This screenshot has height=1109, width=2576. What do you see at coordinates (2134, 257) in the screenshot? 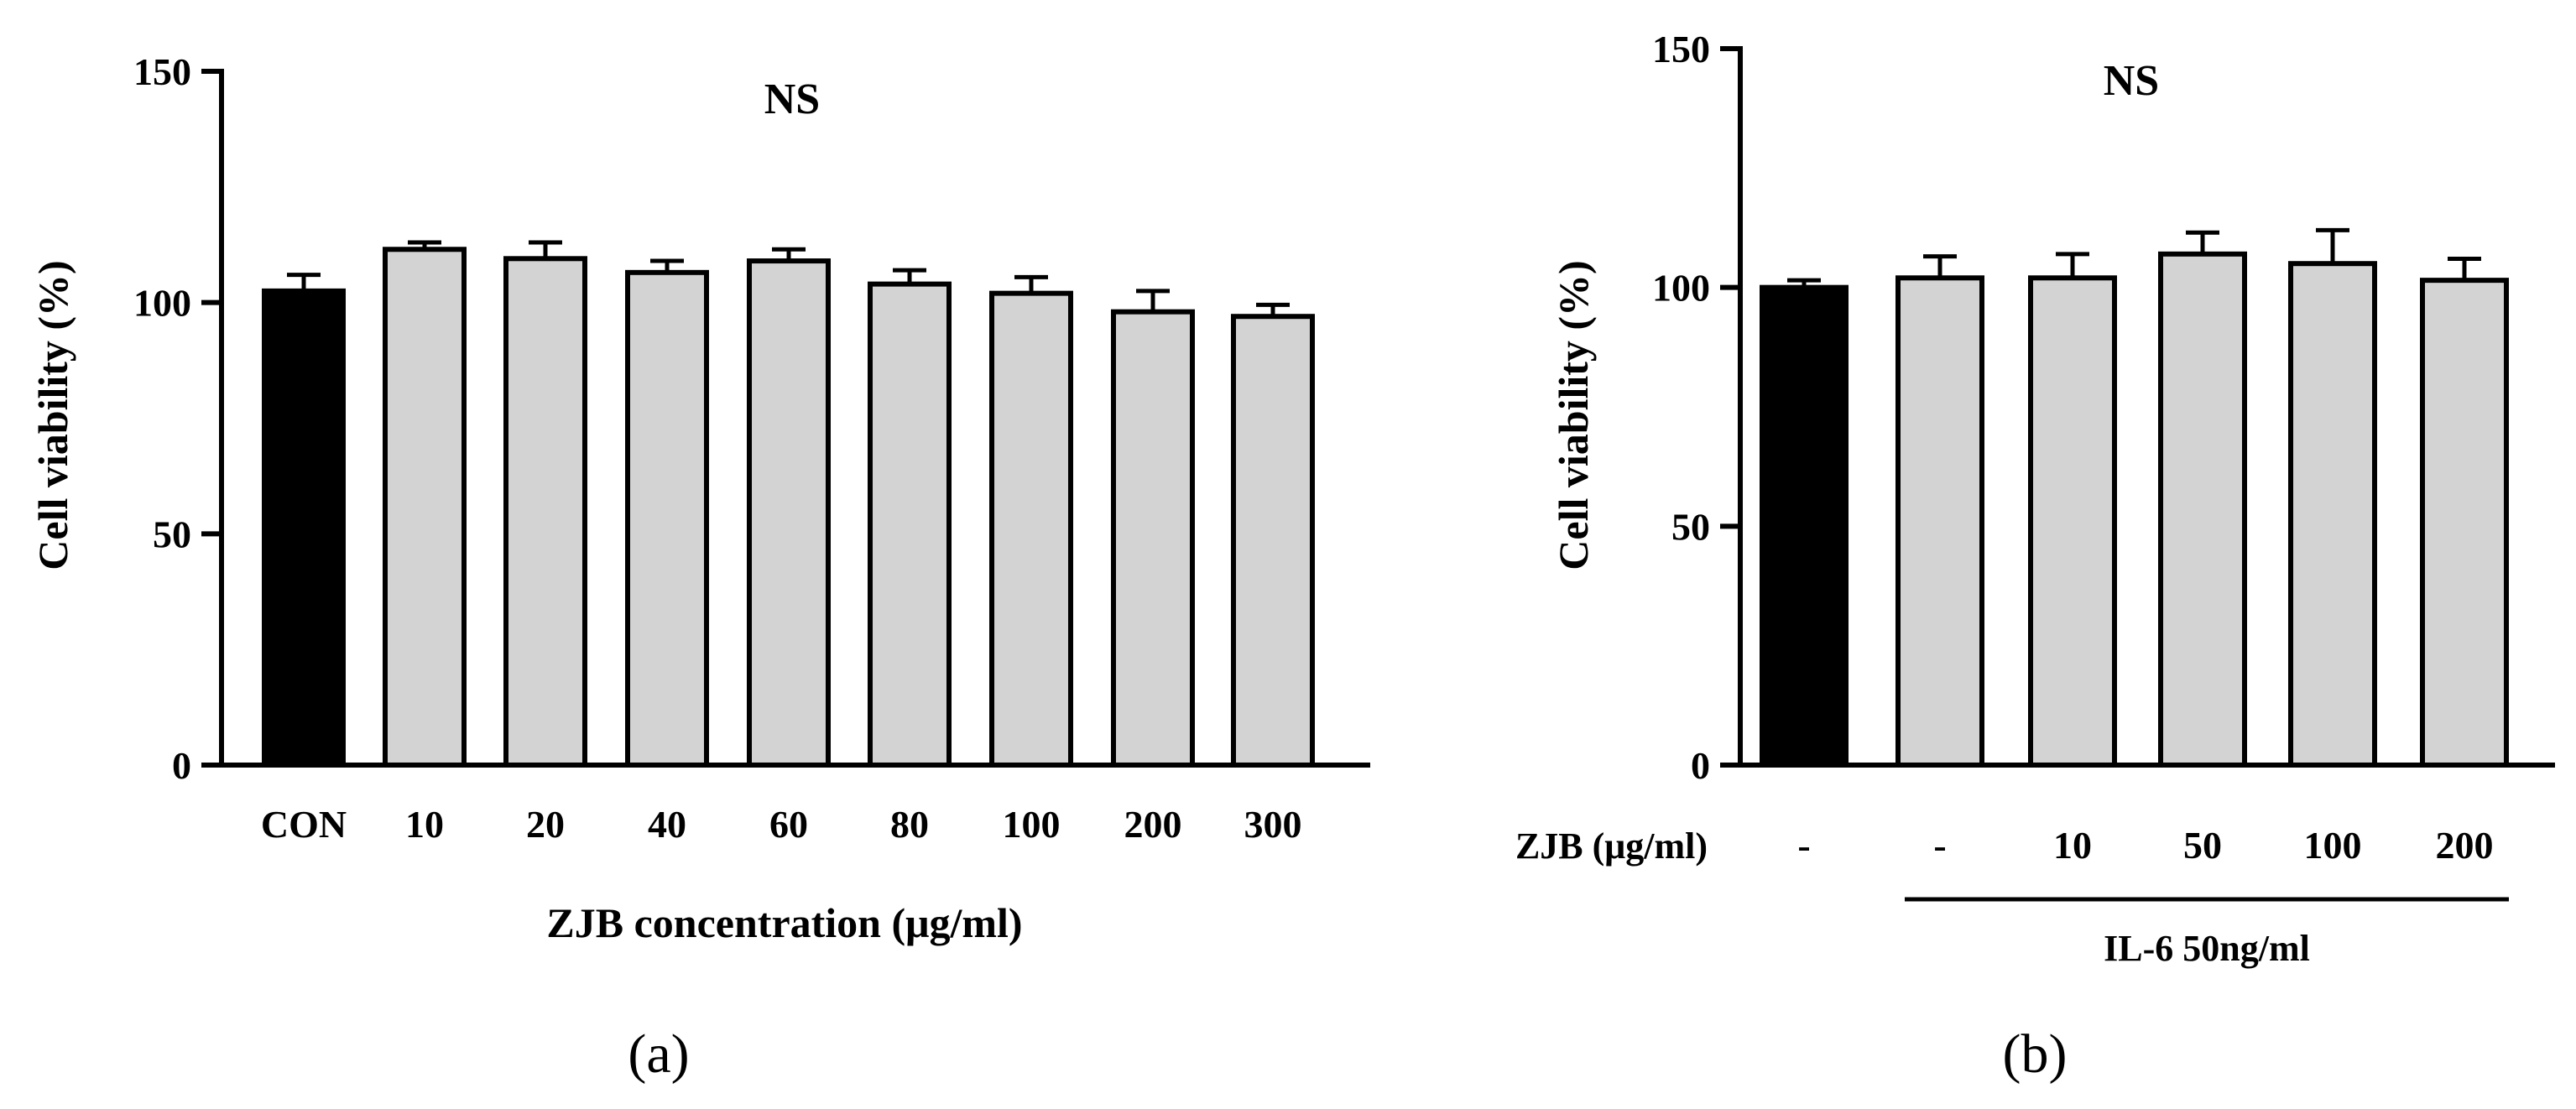
I see `panel-b-error-bars` at bounding box center [2134, 257].